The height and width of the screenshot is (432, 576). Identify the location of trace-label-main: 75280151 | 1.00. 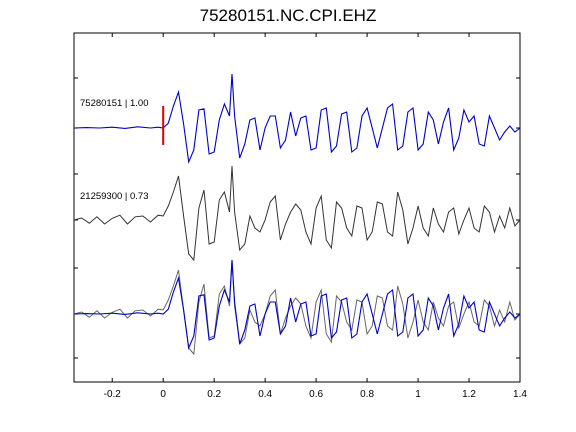
(114, 103).